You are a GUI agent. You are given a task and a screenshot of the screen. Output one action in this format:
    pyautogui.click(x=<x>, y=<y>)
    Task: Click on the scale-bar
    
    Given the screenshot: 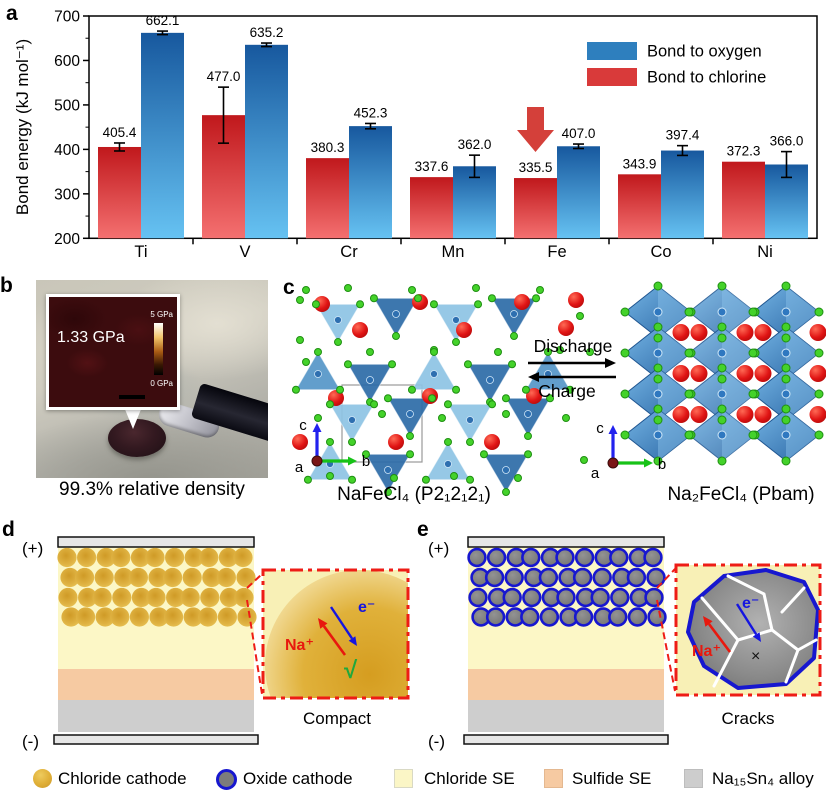 What is the action you would take?
    pyautogui.click(x=132, y=397)
    